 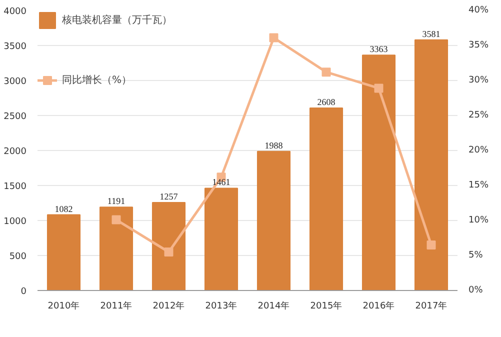 What do you see at coordinates (378, 306) in the screenshot?
I see `x-tick-label: 2016年` at bounding box center [378, 306].